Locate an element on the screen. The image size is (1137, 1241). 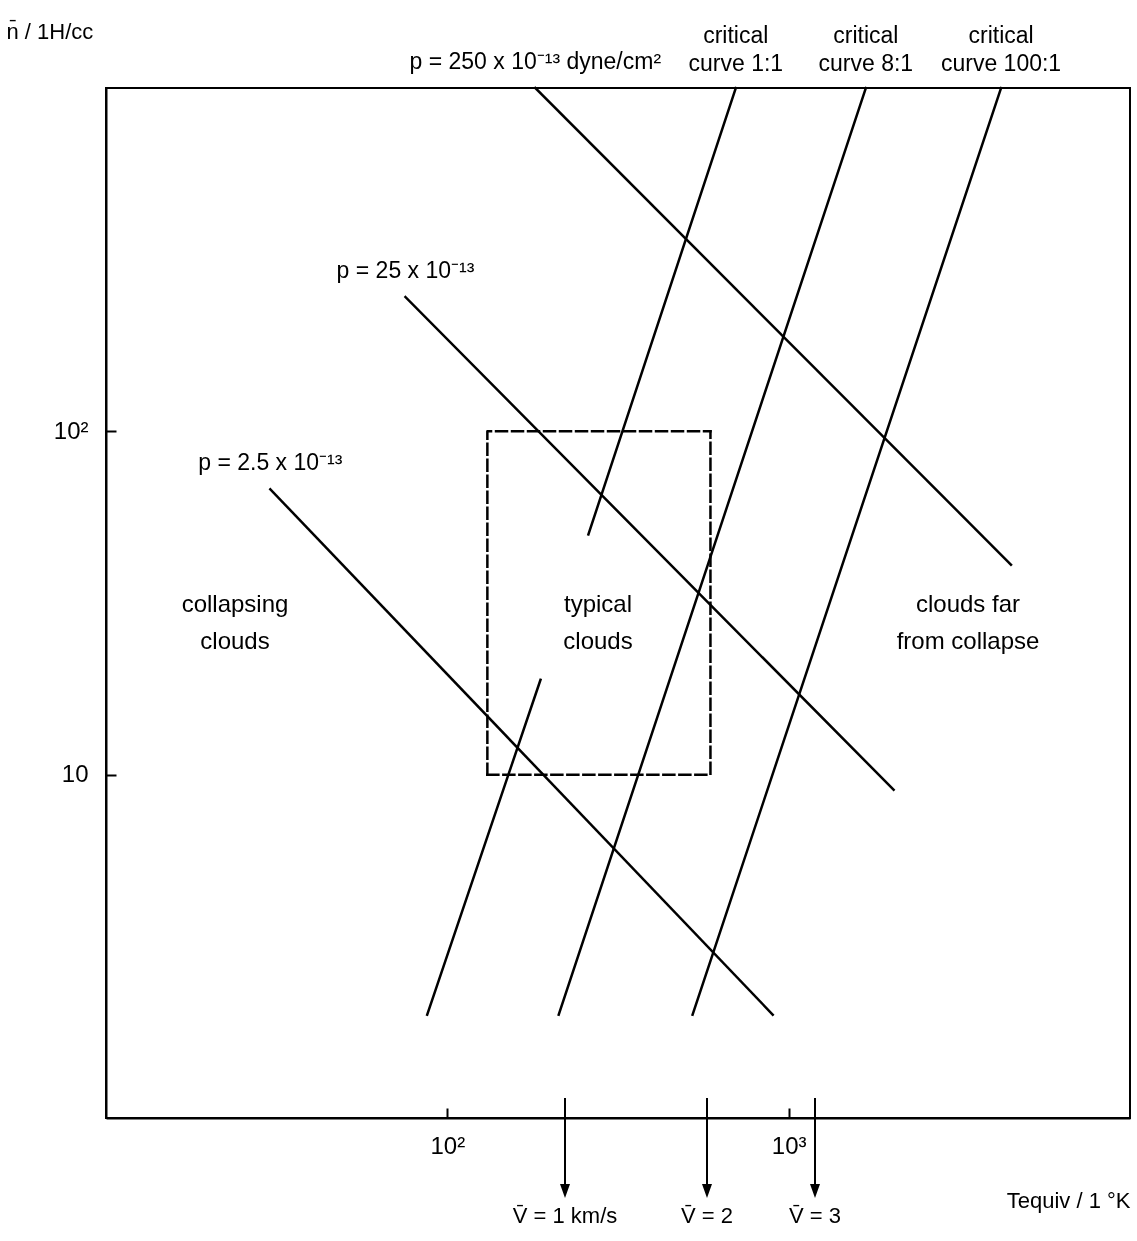
x-tick-label: 10³ is located at coordinates (789, 1145).